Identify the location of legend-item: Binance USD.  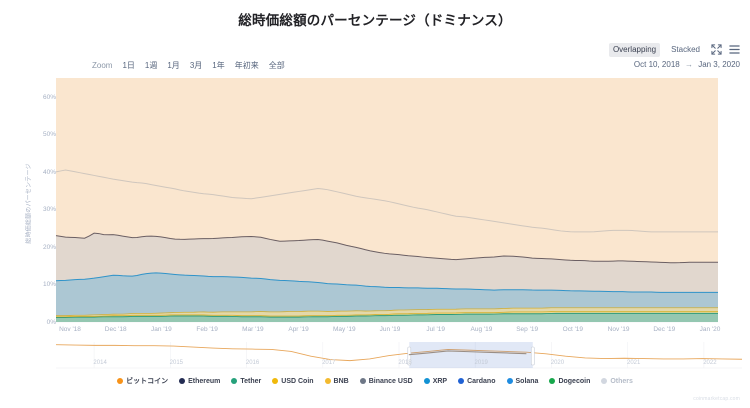
(386, 381).